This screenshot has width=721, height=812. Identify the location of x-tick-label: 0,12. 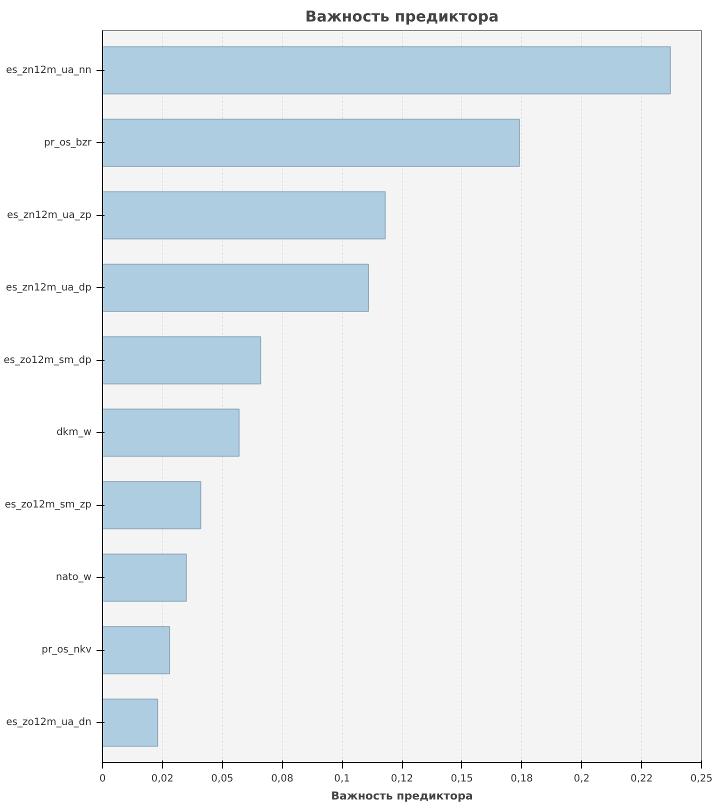
(402, 779).